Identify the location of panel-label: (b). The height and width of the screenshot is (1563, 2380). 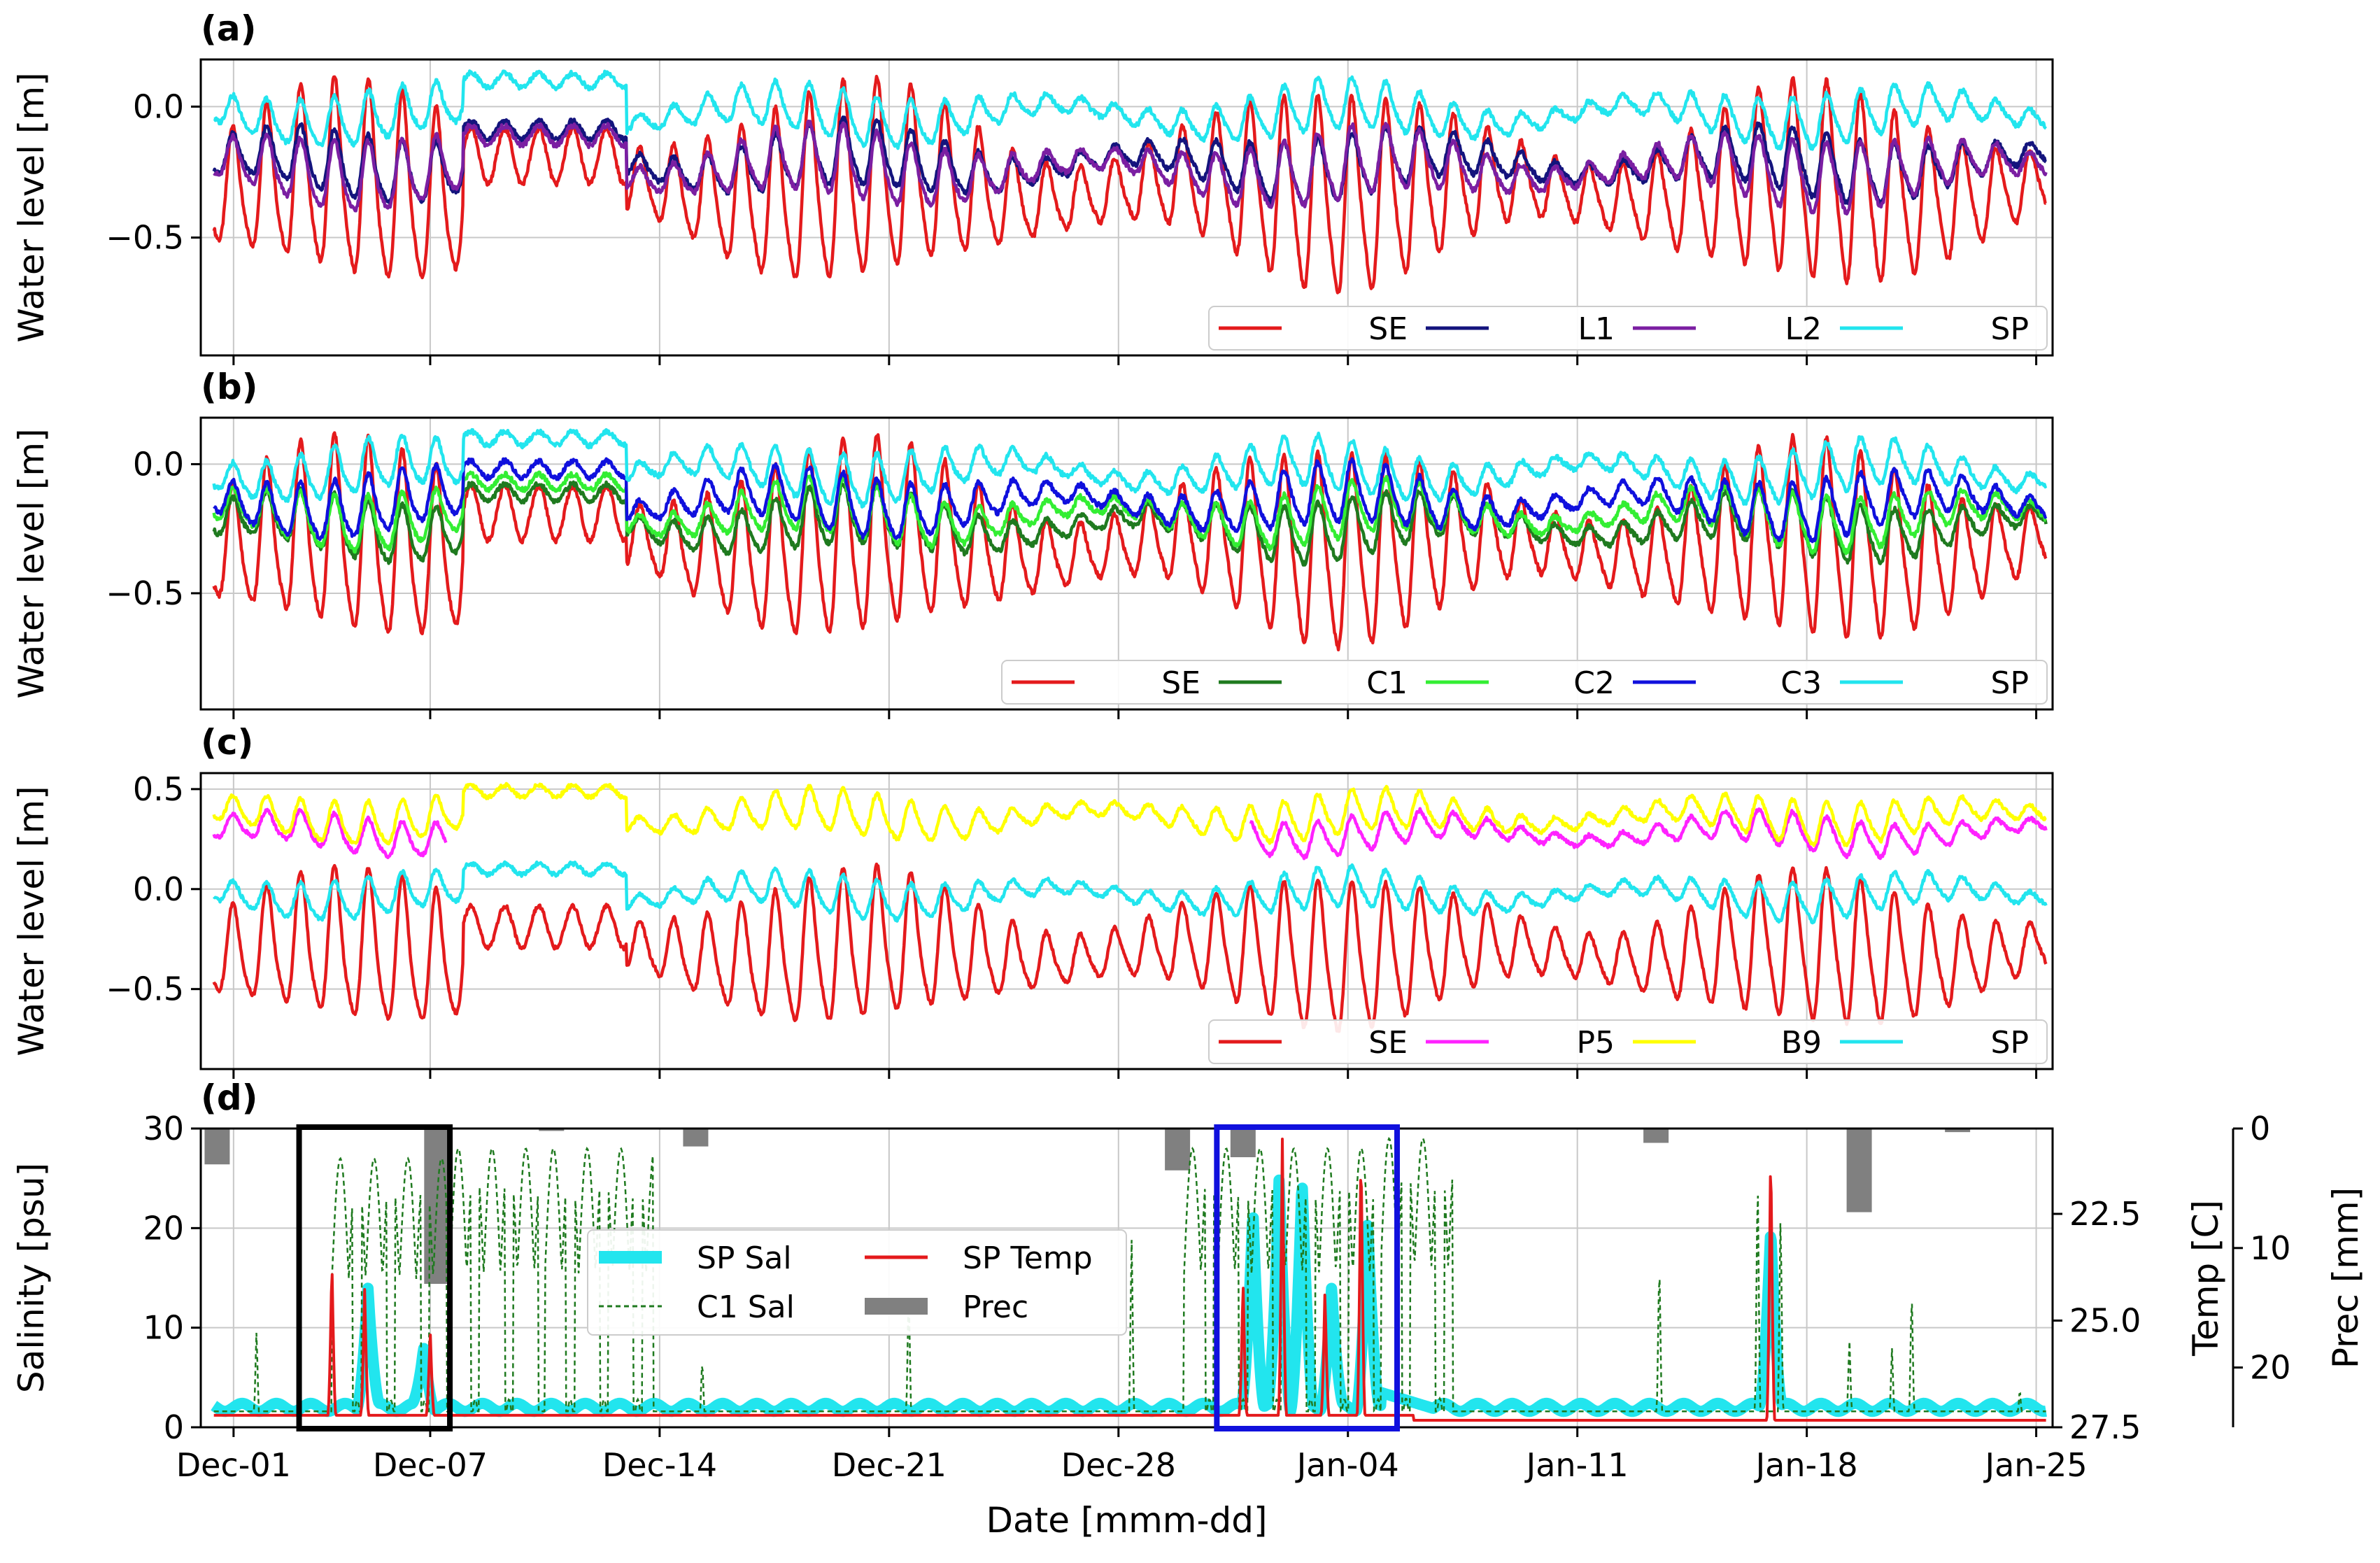
(230, 387).